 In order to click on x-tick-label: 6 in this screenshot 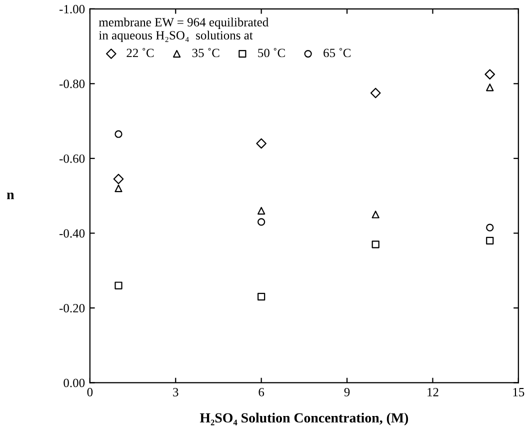, I will do `click(261, 392)`.